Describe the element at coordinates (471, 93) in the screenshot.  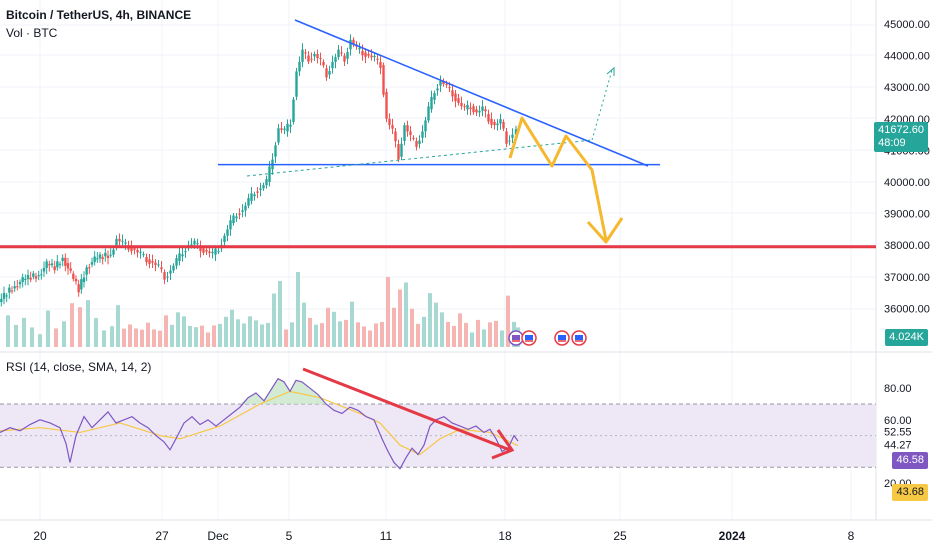
I see `descending-trendline` at that location.